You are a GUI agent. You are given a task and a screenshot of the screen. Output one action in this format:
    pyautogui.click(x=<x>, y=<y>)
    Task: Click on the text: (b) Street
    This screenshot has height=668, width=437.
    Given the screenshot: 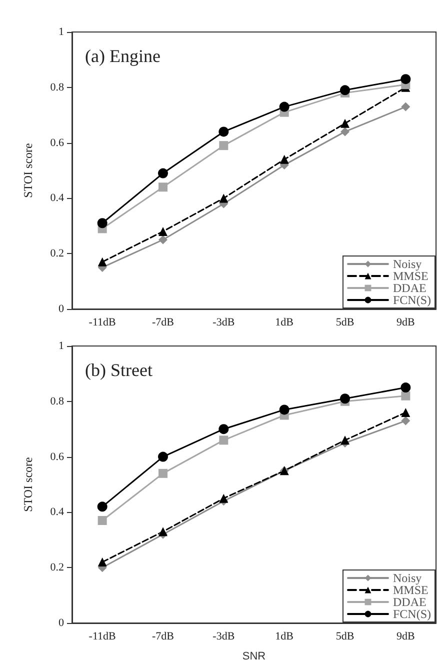 What is the action you would take?
    pyautogui.click(x=118, y=370)
    